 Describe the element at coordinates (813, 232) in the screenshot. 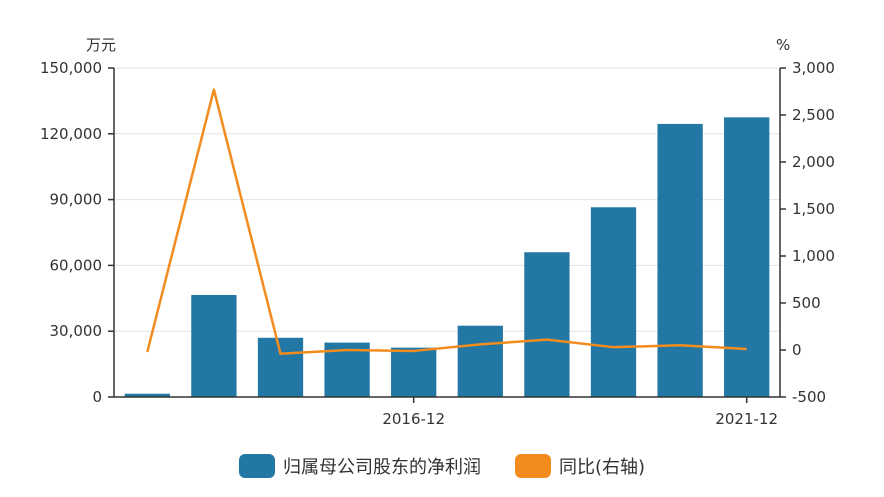

I see `right-tick-labels: 3,000 2,500 2,000 1,500 1,000 500 0 -500` at that location.